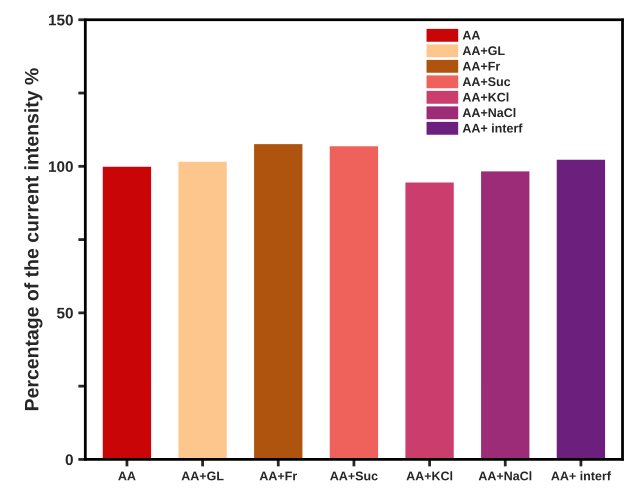 The height and width of the screenshot is (494, 632). I want to click on x-tick-label: AA+NaCl, so click(505, 475).